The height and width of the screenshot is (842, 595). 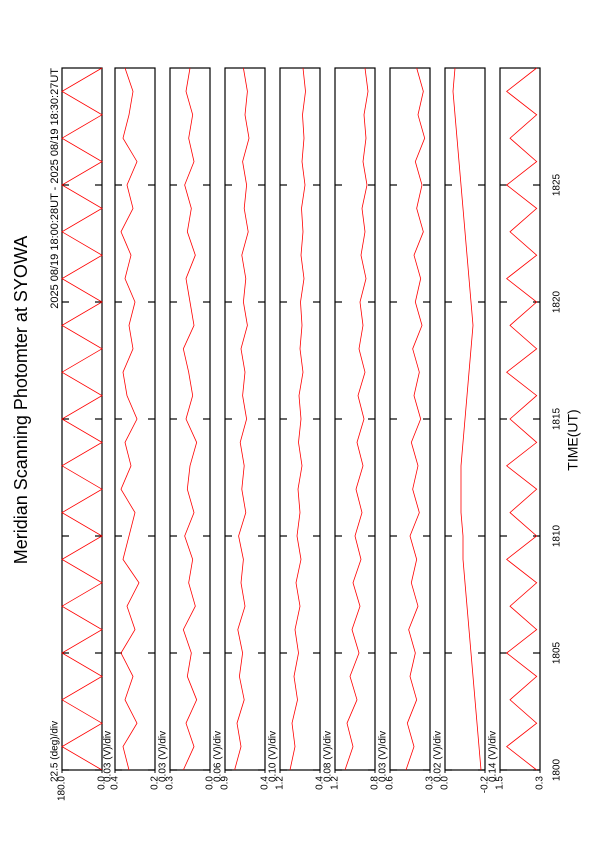 I want to click on x-tick-label: 1825, so click(x=557, y=184).